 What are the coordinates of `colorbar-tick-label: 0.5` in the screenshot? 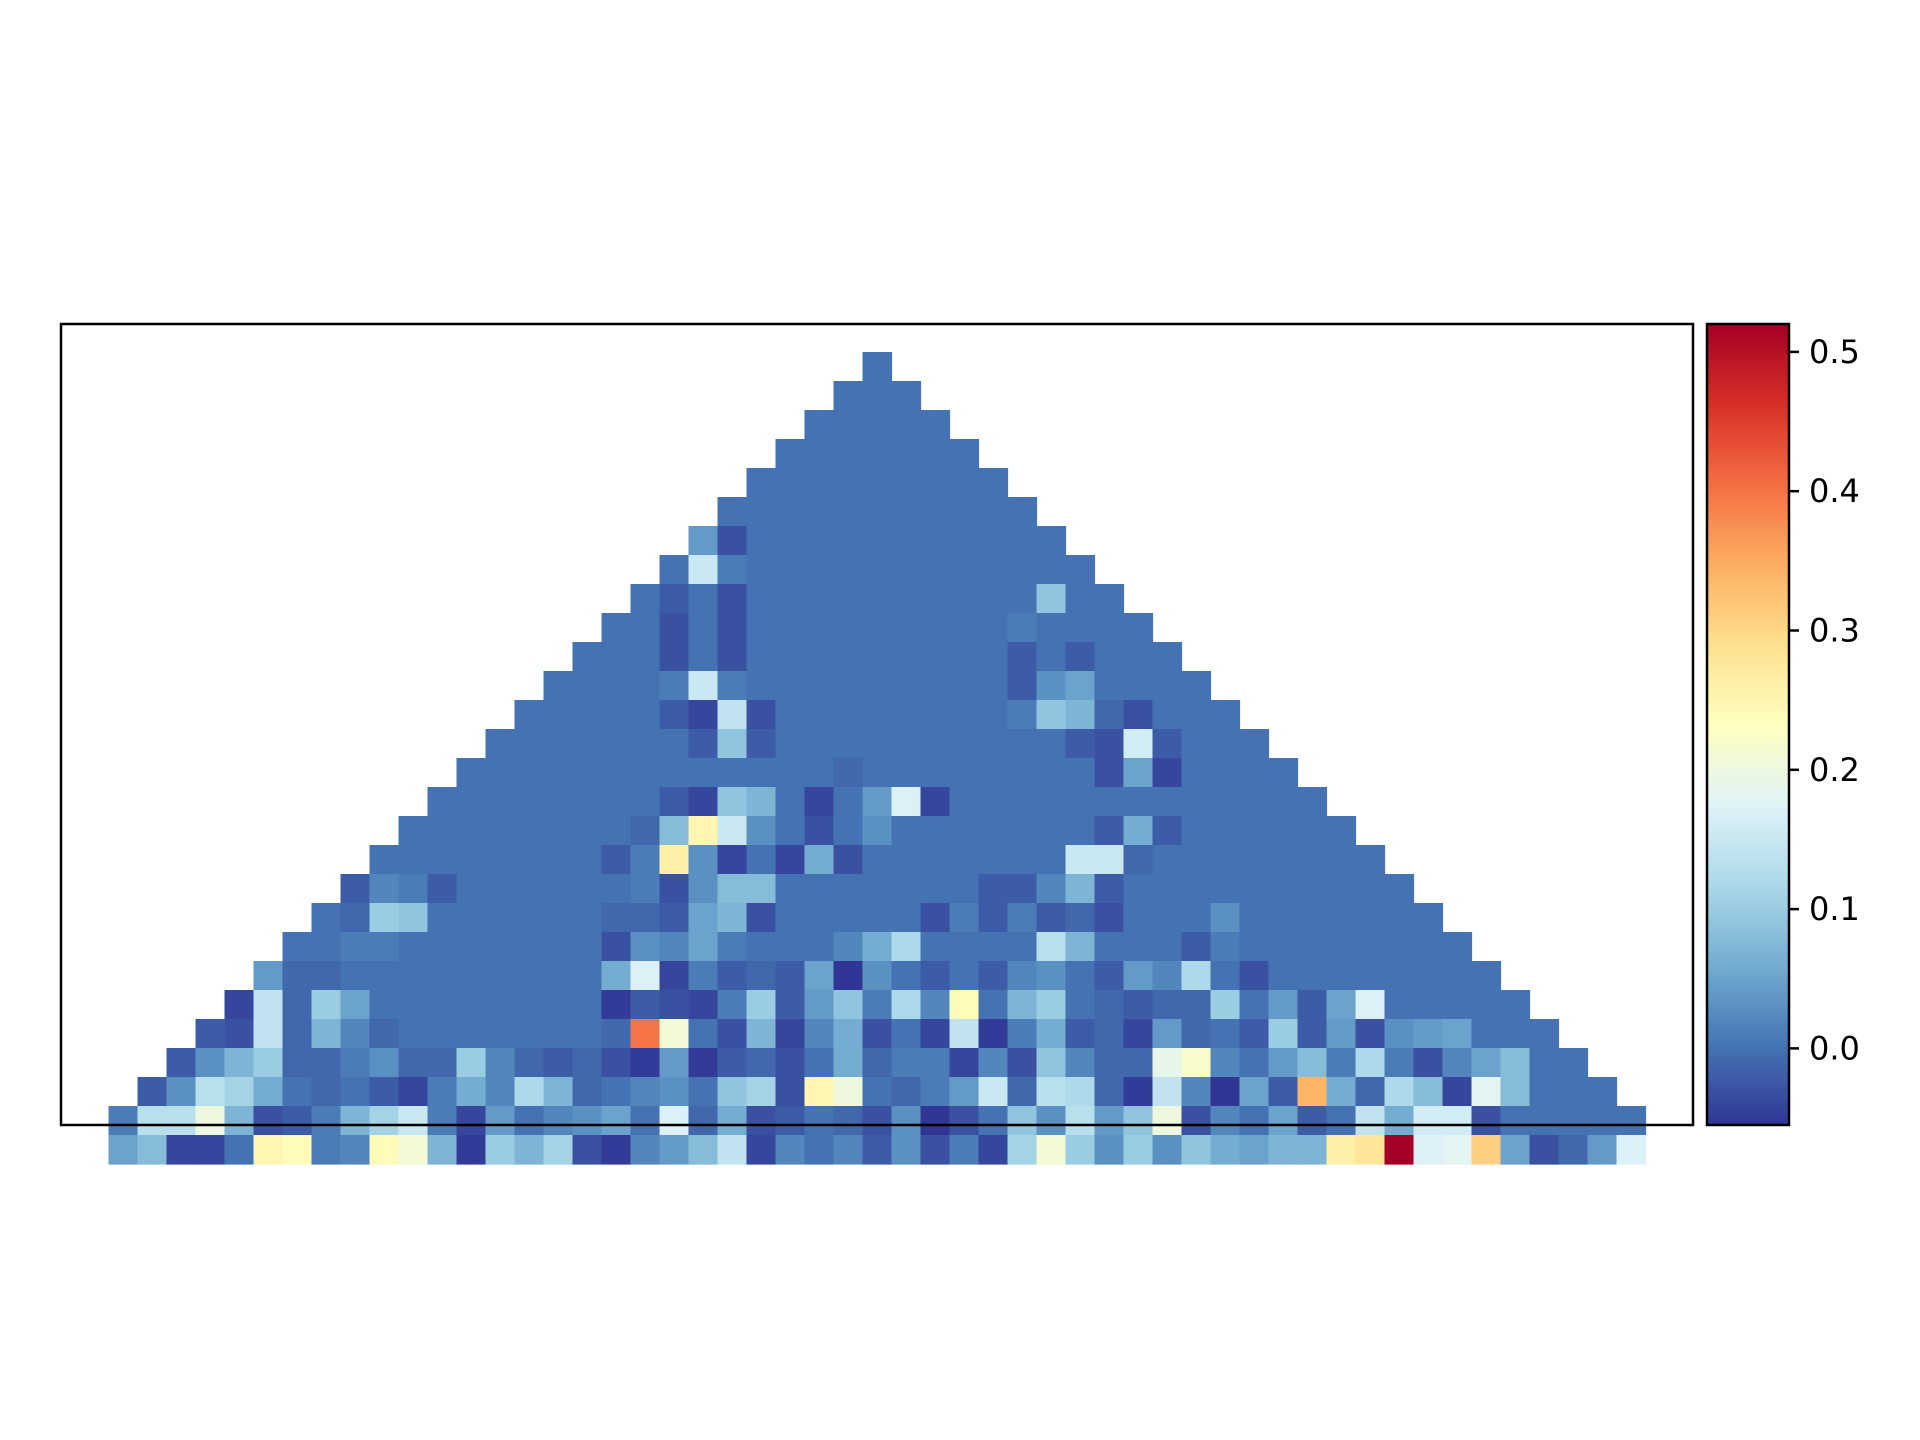 It's located at (1834, 352).